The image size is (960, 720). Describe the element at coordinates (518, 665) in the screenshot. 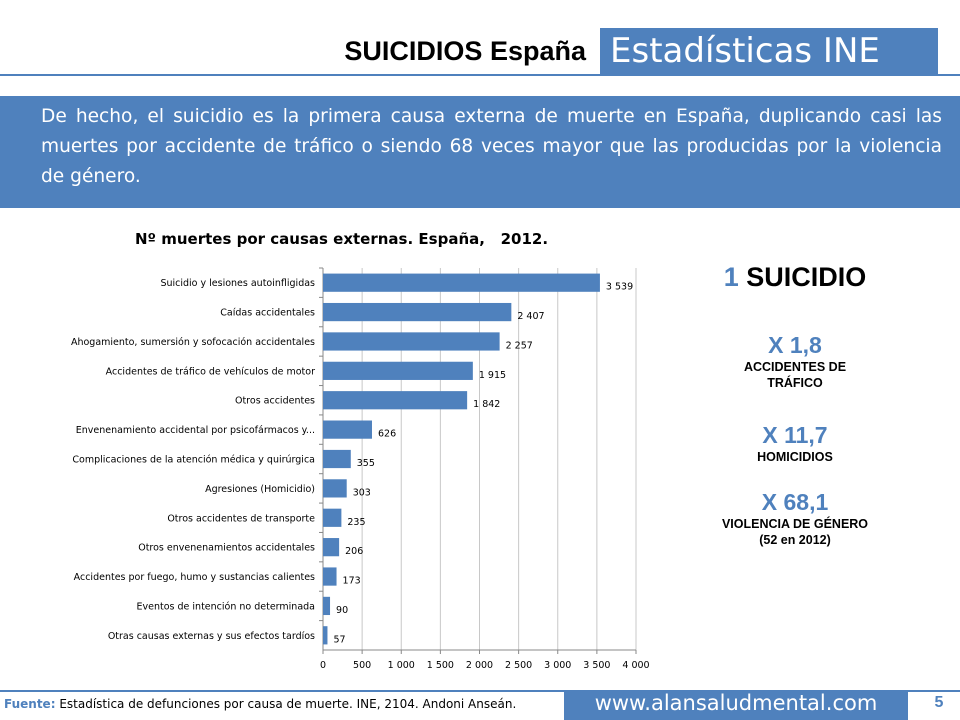

I see `x-tick-label: 2 500` at that location.